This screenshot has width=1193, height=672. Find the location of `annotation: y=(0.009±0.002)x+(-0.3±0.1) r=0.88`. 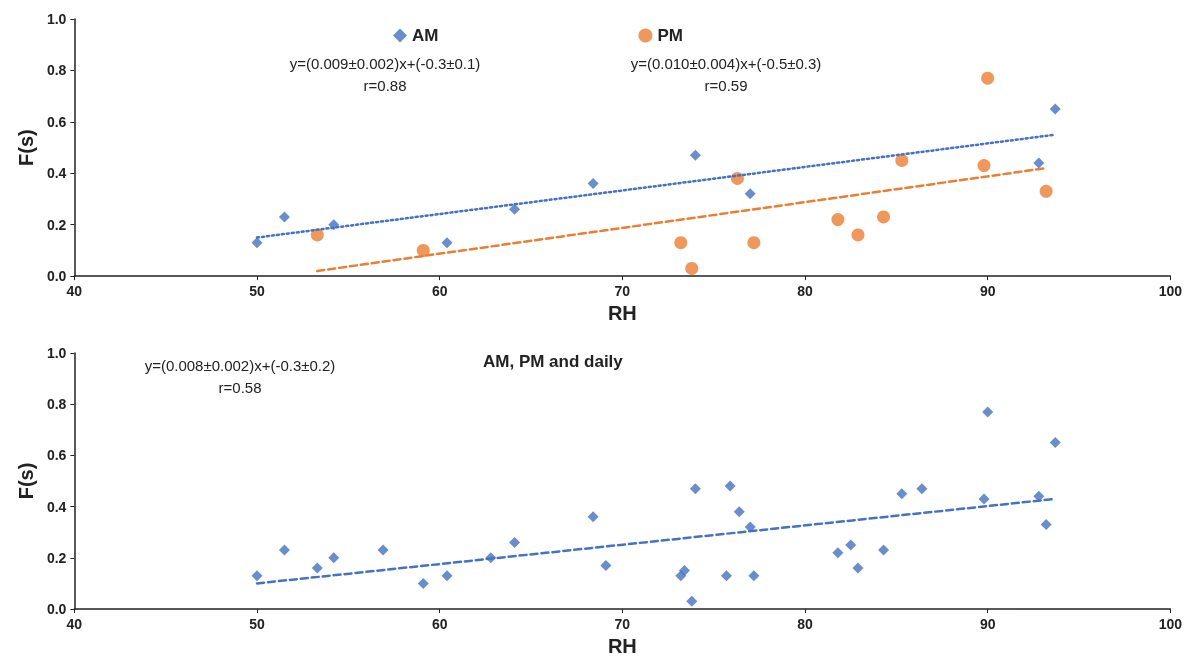

annotation: y=(0.009±0.002)x+(-0.3±0.1) r=0.88 is located at coordinates (385, 74).